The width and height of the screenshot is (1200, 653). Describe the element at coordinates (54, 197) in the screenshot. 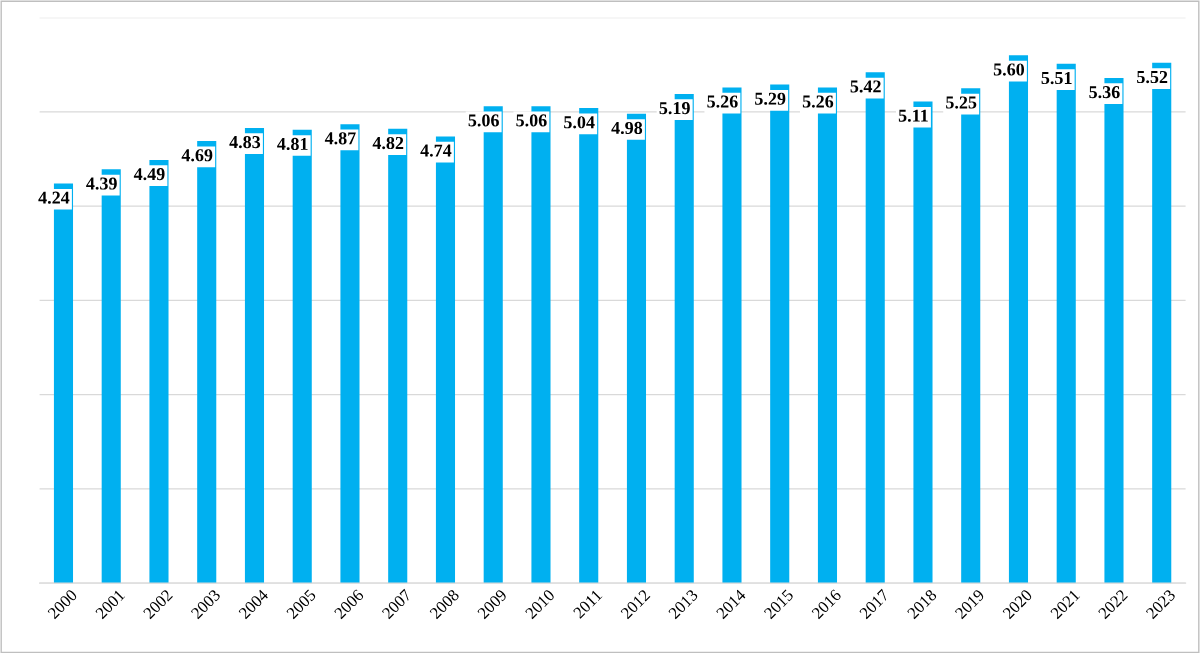

I see `data-label: 4.24` at that location.